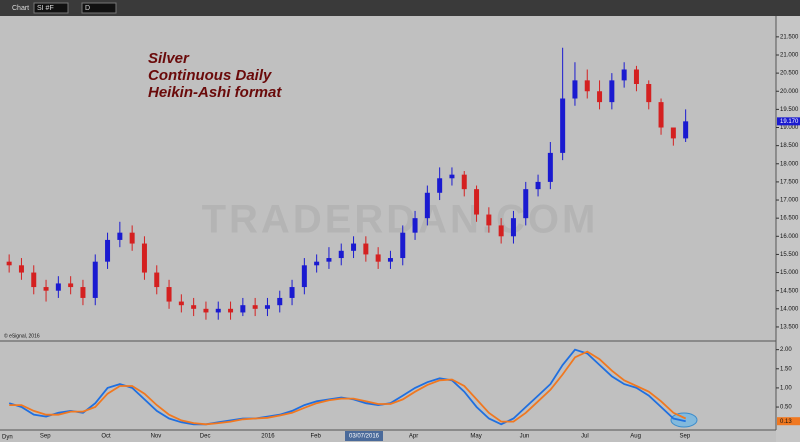  Describe the element at coordinates (786, 388) in the screenshot. I see `y-tick-label: 1.00` at that location.